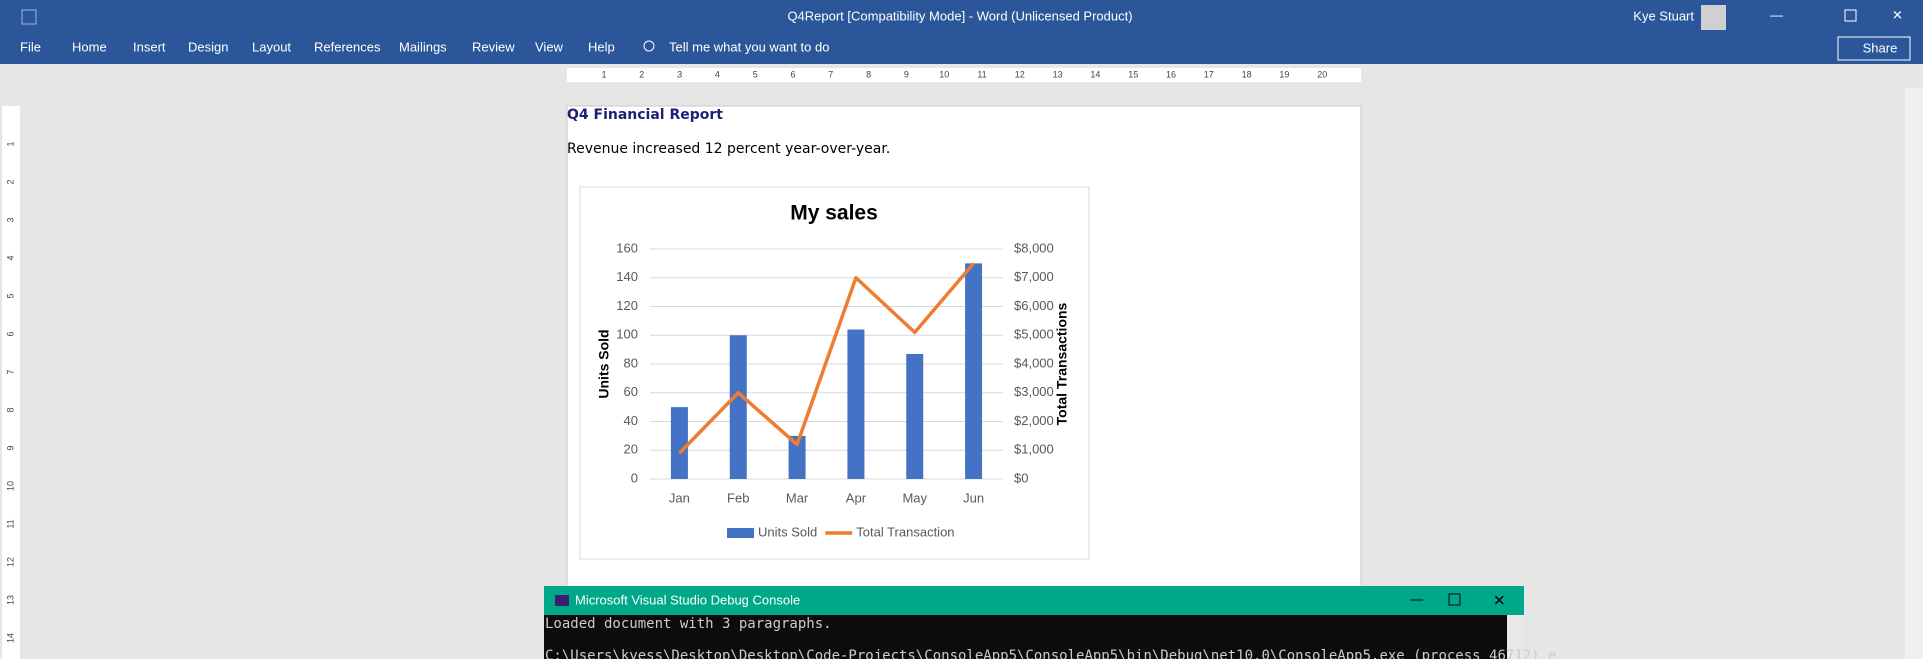 This screenshot has width=1923, height=659. I want to click on chart-title: My sales, so click(834, 213).